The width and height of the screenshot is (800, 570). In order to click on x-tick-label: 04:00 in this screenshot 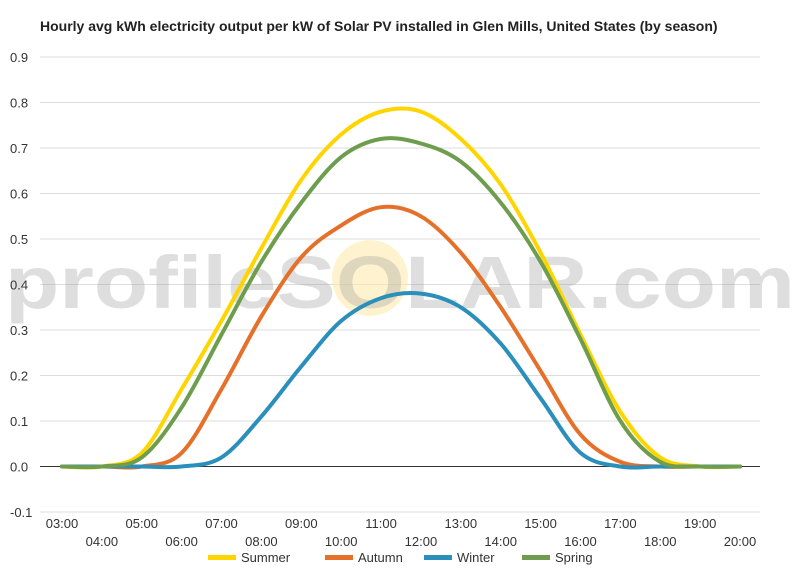, I will do `click(102, 541)`.